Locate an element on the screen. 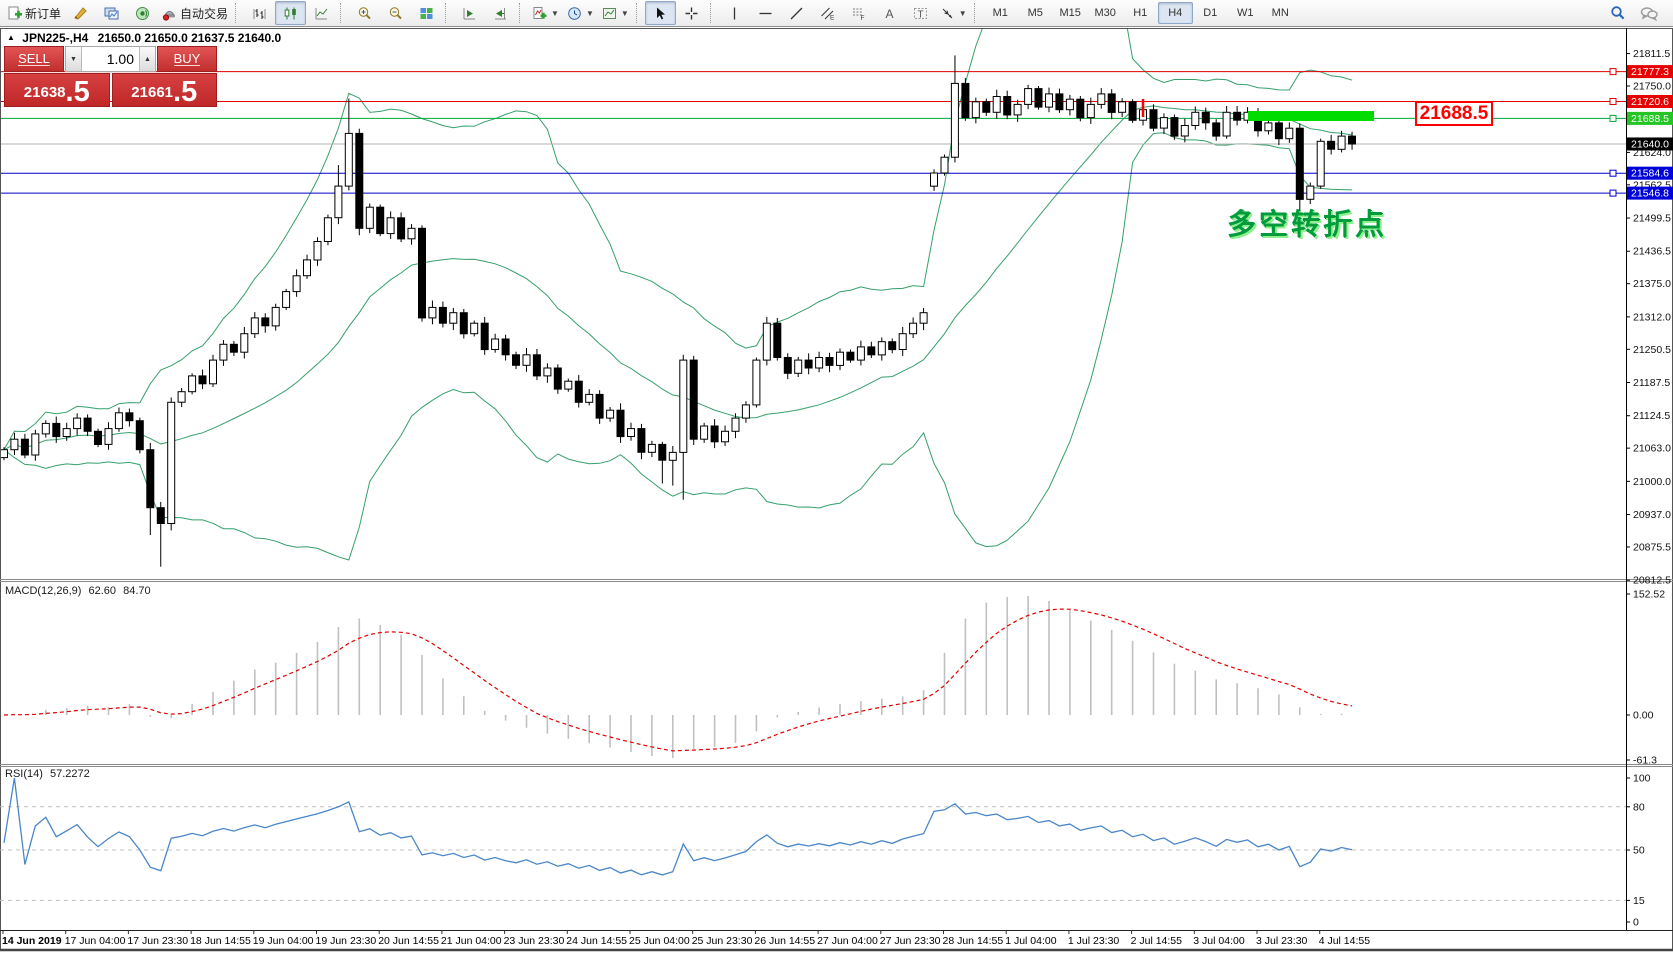 This screenshot has height=954, width=1673. price-badge-label: 21688.5 is located at coordinates (1650, 119).